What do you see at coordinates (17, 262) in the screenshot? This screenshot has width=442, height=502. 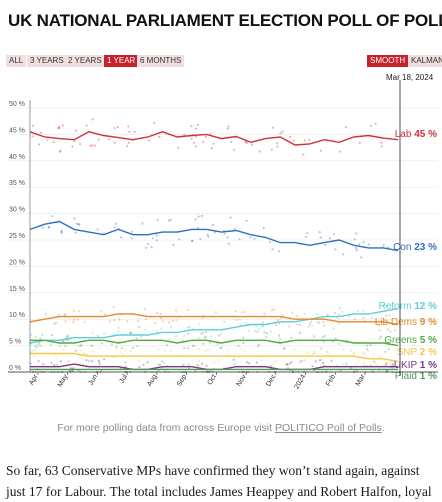 I see `y-tick-label: 20 %` at bounding box center [17, 262].